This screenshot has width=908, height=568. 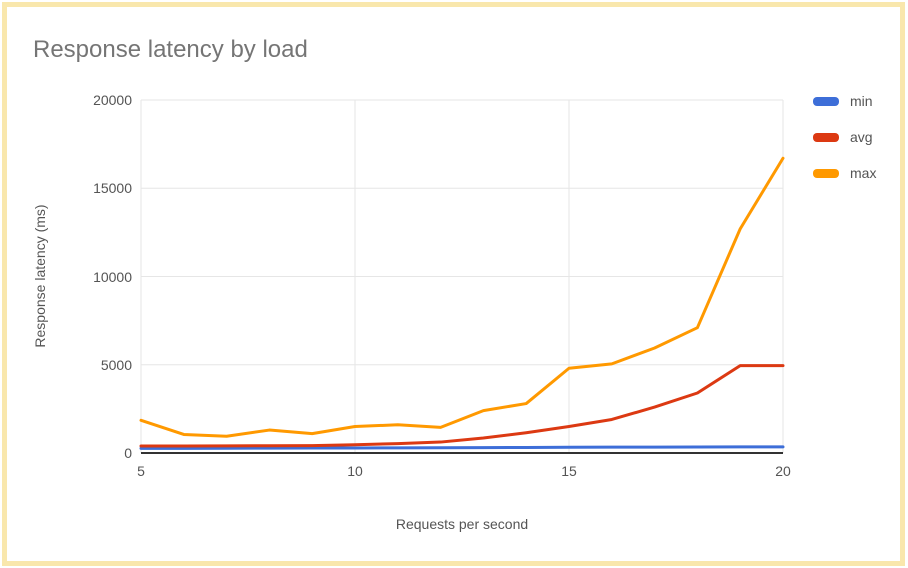 What do you see at coordinates (170, 49) in the screenshot?
I see `chart-title: Response latency by load` at bounding box center [170, 49].